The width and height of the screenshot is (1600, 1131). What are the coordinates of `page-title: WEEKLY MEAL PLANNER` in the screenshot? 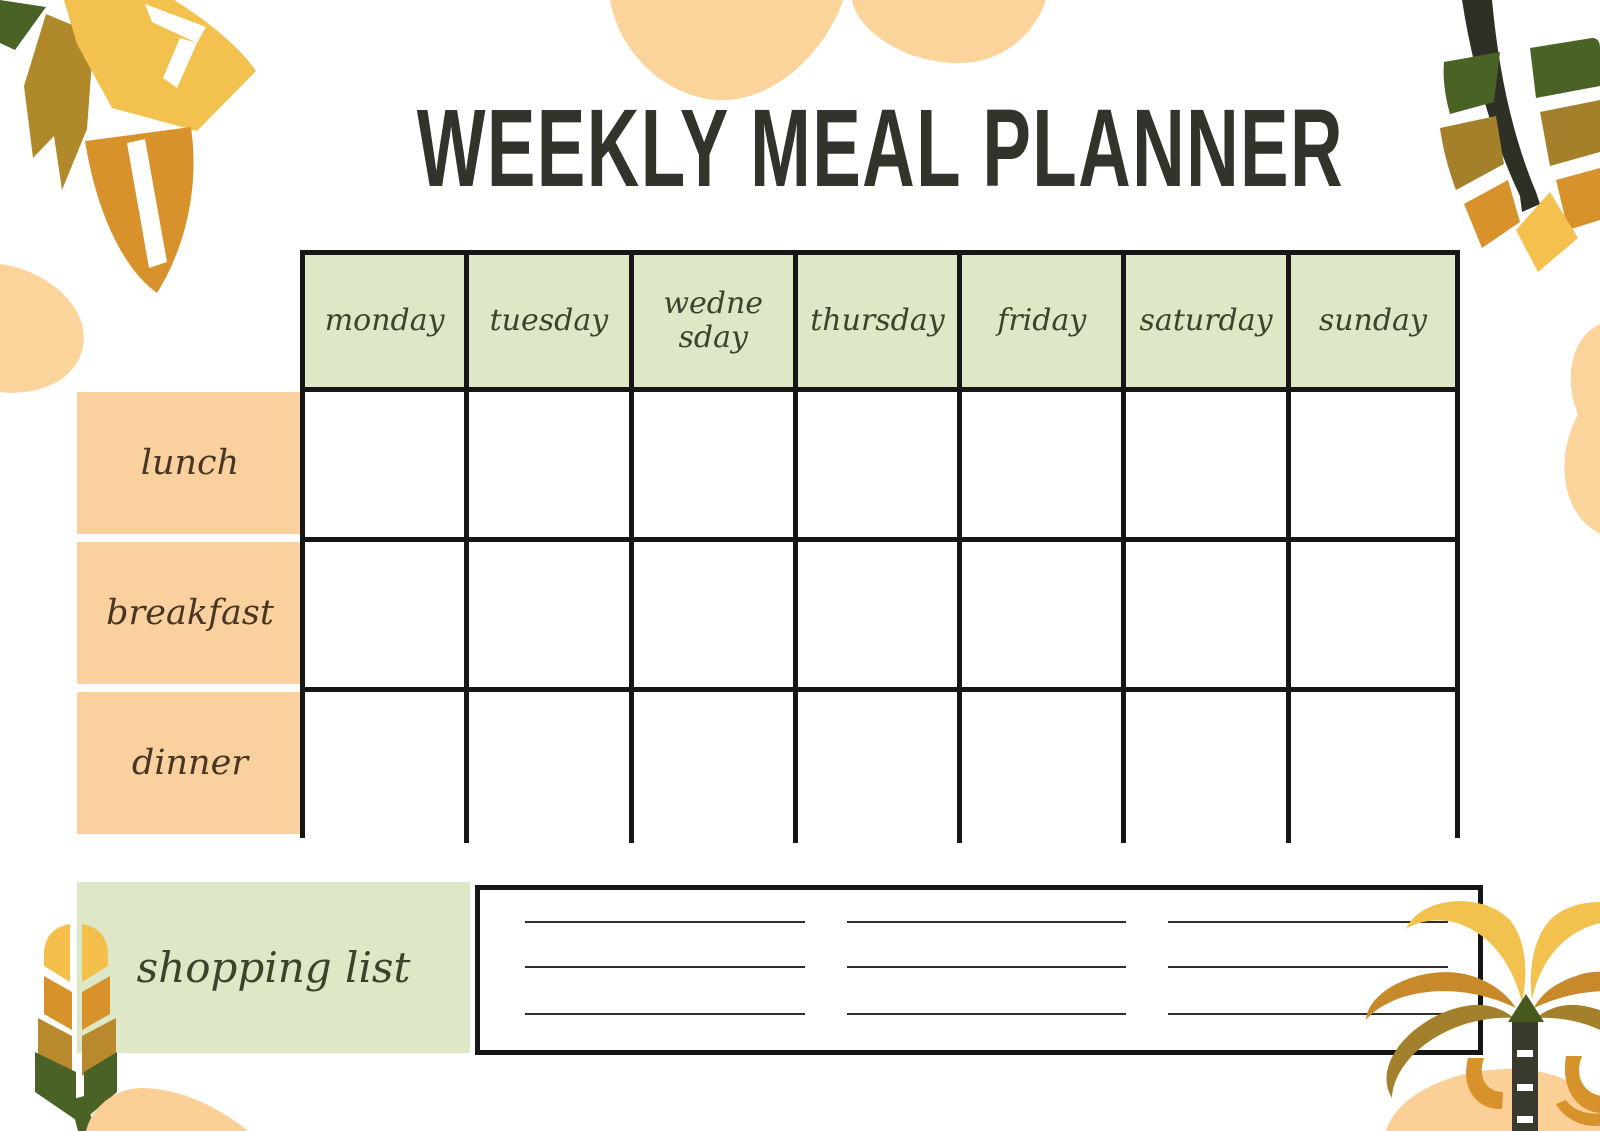 It's located at (880, 148).